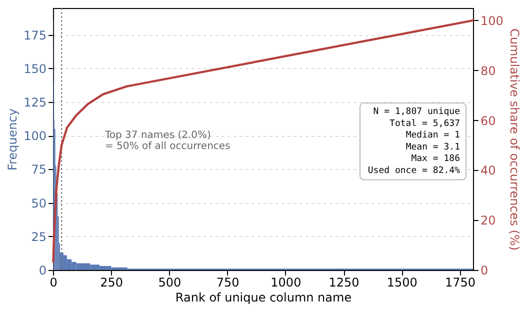 Image resolution: width=527 pixels, height=314 pixels. Describe the element at coordinates (488, 171) in the screenshot. I see `y2-tick-label: 40` at that location.